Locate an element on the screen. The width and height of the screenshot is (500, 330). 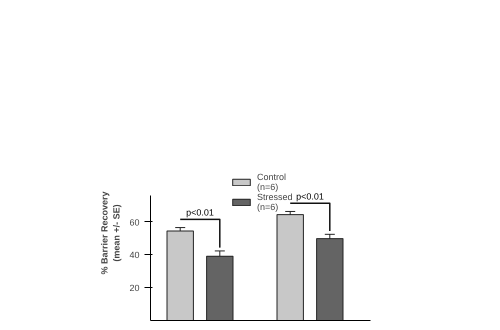
y-tick-label: 60 is located at coordinates (134, 222).